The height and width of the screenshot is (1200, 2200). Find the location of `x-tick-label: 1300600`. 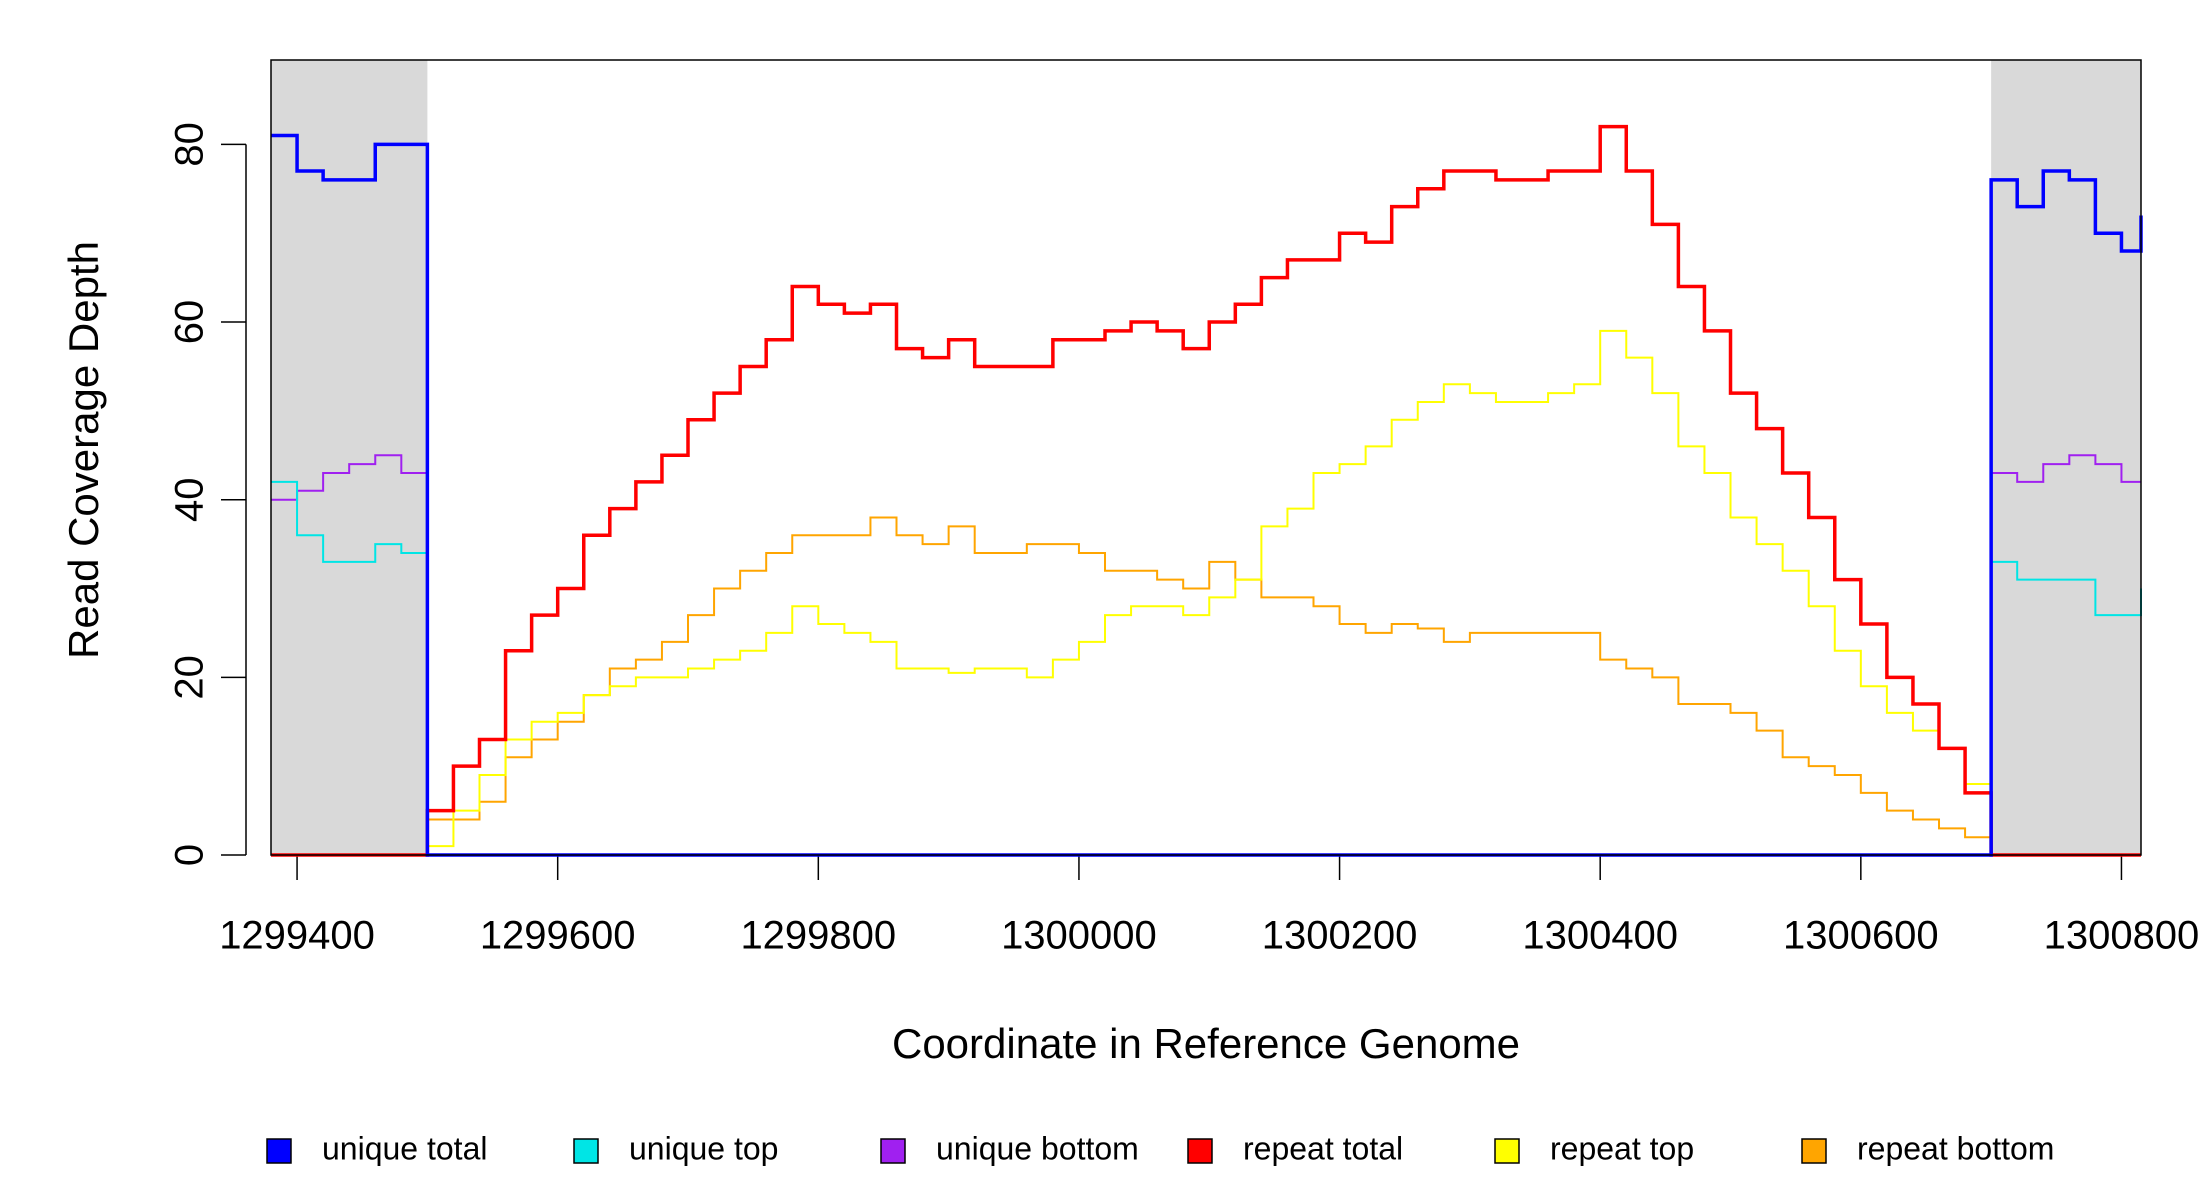

x-tick-label: 1300600 is located at coordinates (1861, 936).